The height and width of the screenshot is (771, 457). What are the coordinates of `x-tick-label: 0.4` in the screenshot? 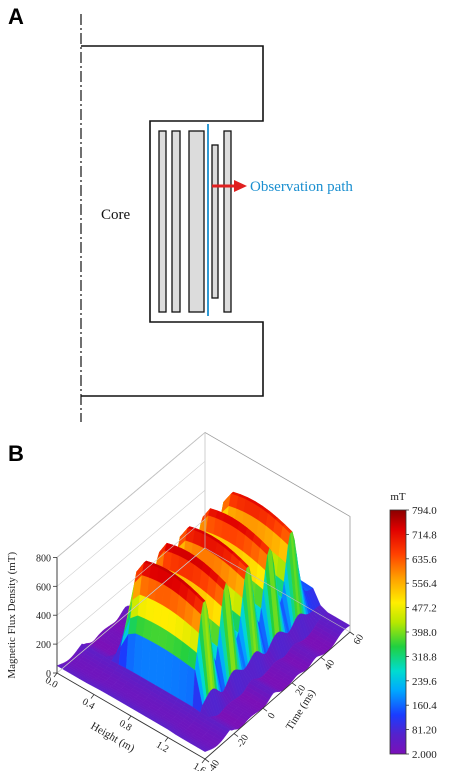 It's located at (88, 704).